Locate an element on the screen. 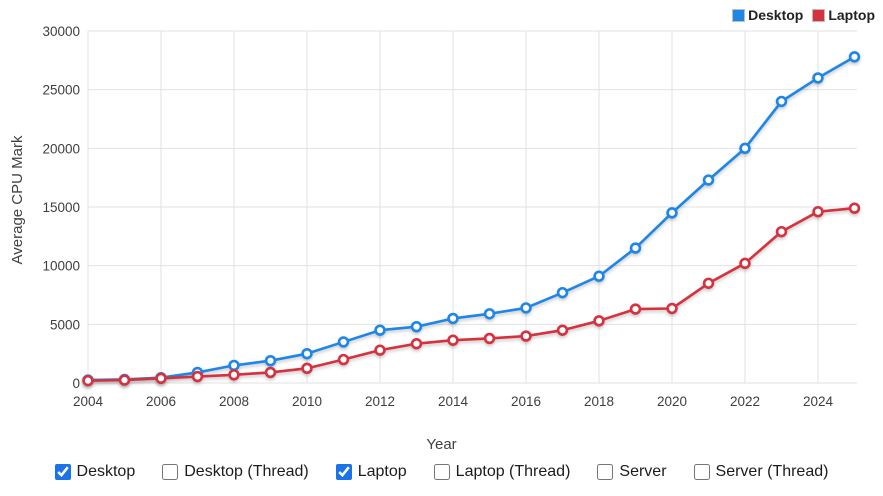 Image resolution: width=883 pixels, height=496 pixels. data-point-laptop-2016 is located at coordinates (526, 336).